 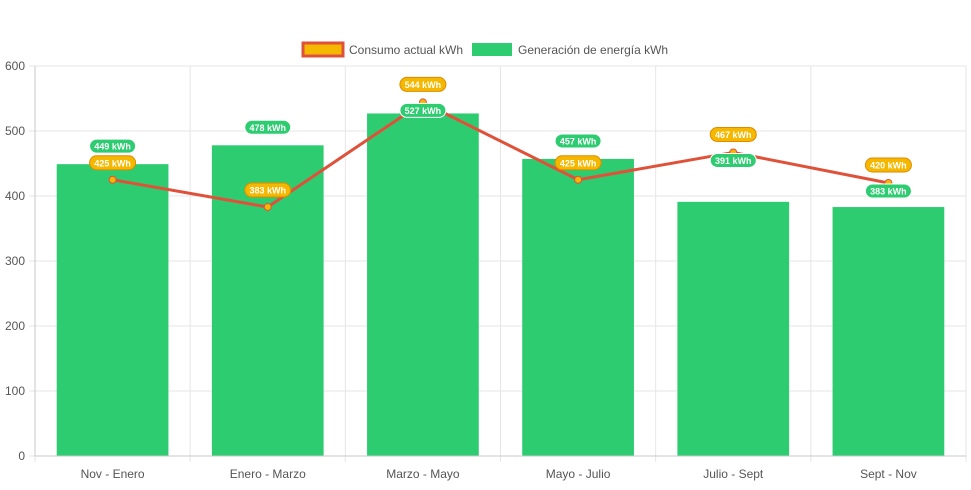 I want to click on data-label-generacion: 527 kWh, so click(x=423, y=110).